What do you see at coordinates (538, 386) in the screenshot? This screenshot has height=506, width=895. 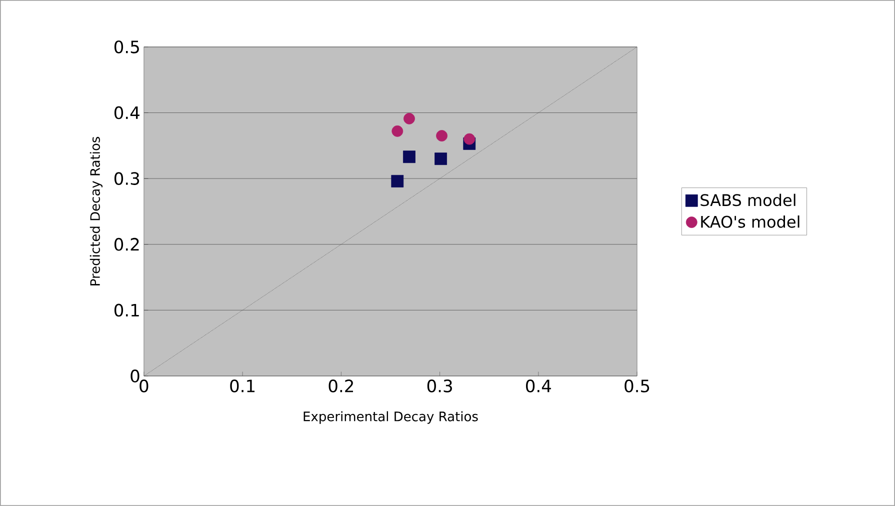 I see `x-tick-label: 0.4` at bounding box center [538, 386].